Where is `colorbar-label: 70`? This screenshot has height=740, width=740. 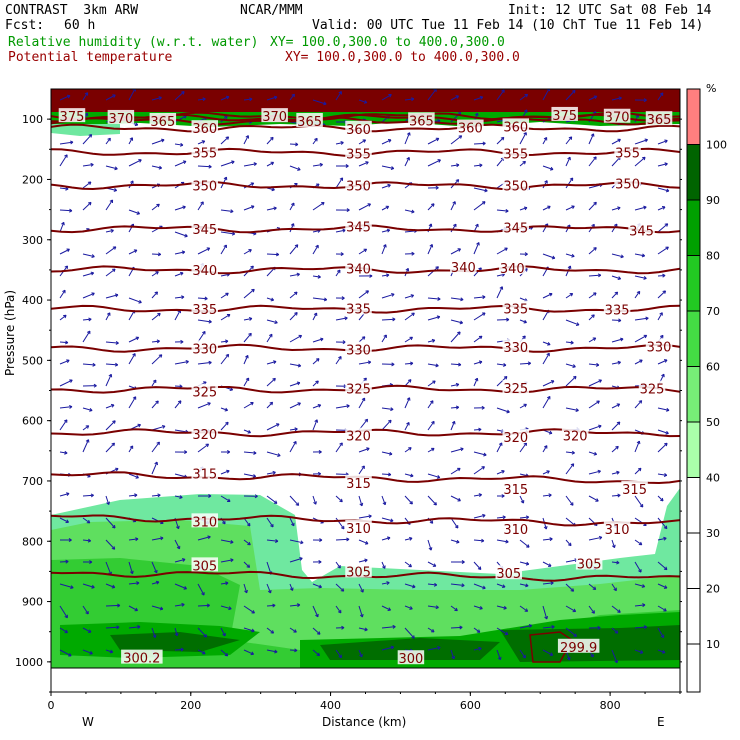
colorbar-label: 70 is located at coordinates (713, 311).